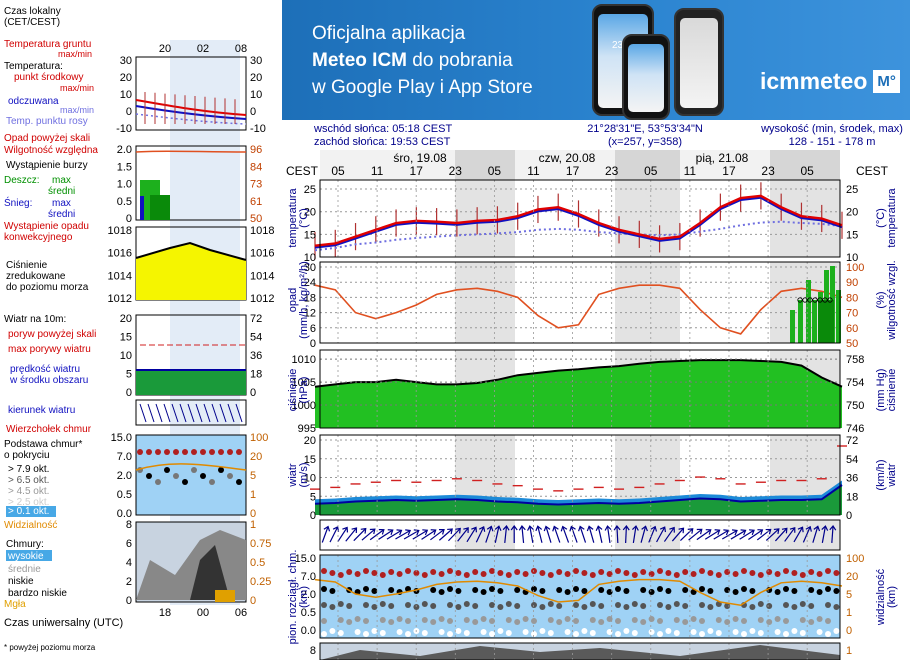  Describe the element at coordinates (645, 142) in the screenshot. I see `grid-text: (x=257, y=358)` at that location.